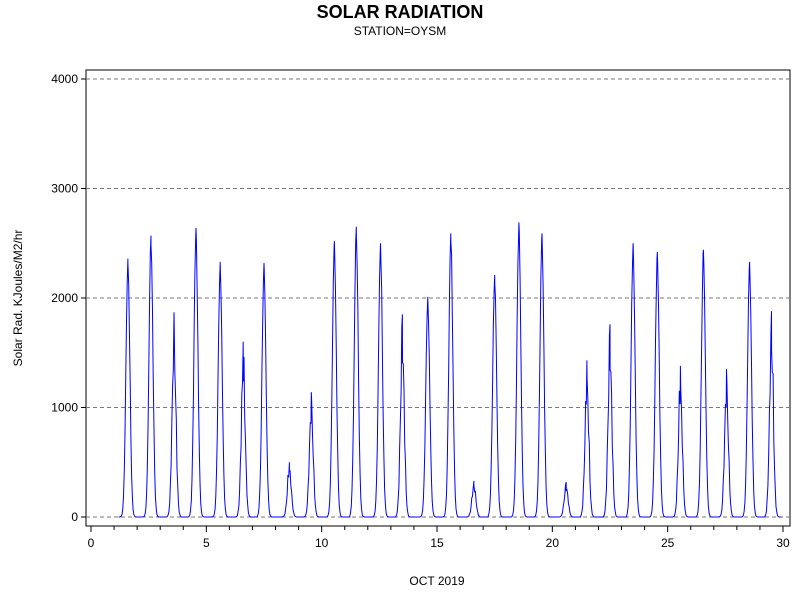  Describe the element at coordinates (668, 543) in the screenshot. I see `x-tick-label: 25` at that location.